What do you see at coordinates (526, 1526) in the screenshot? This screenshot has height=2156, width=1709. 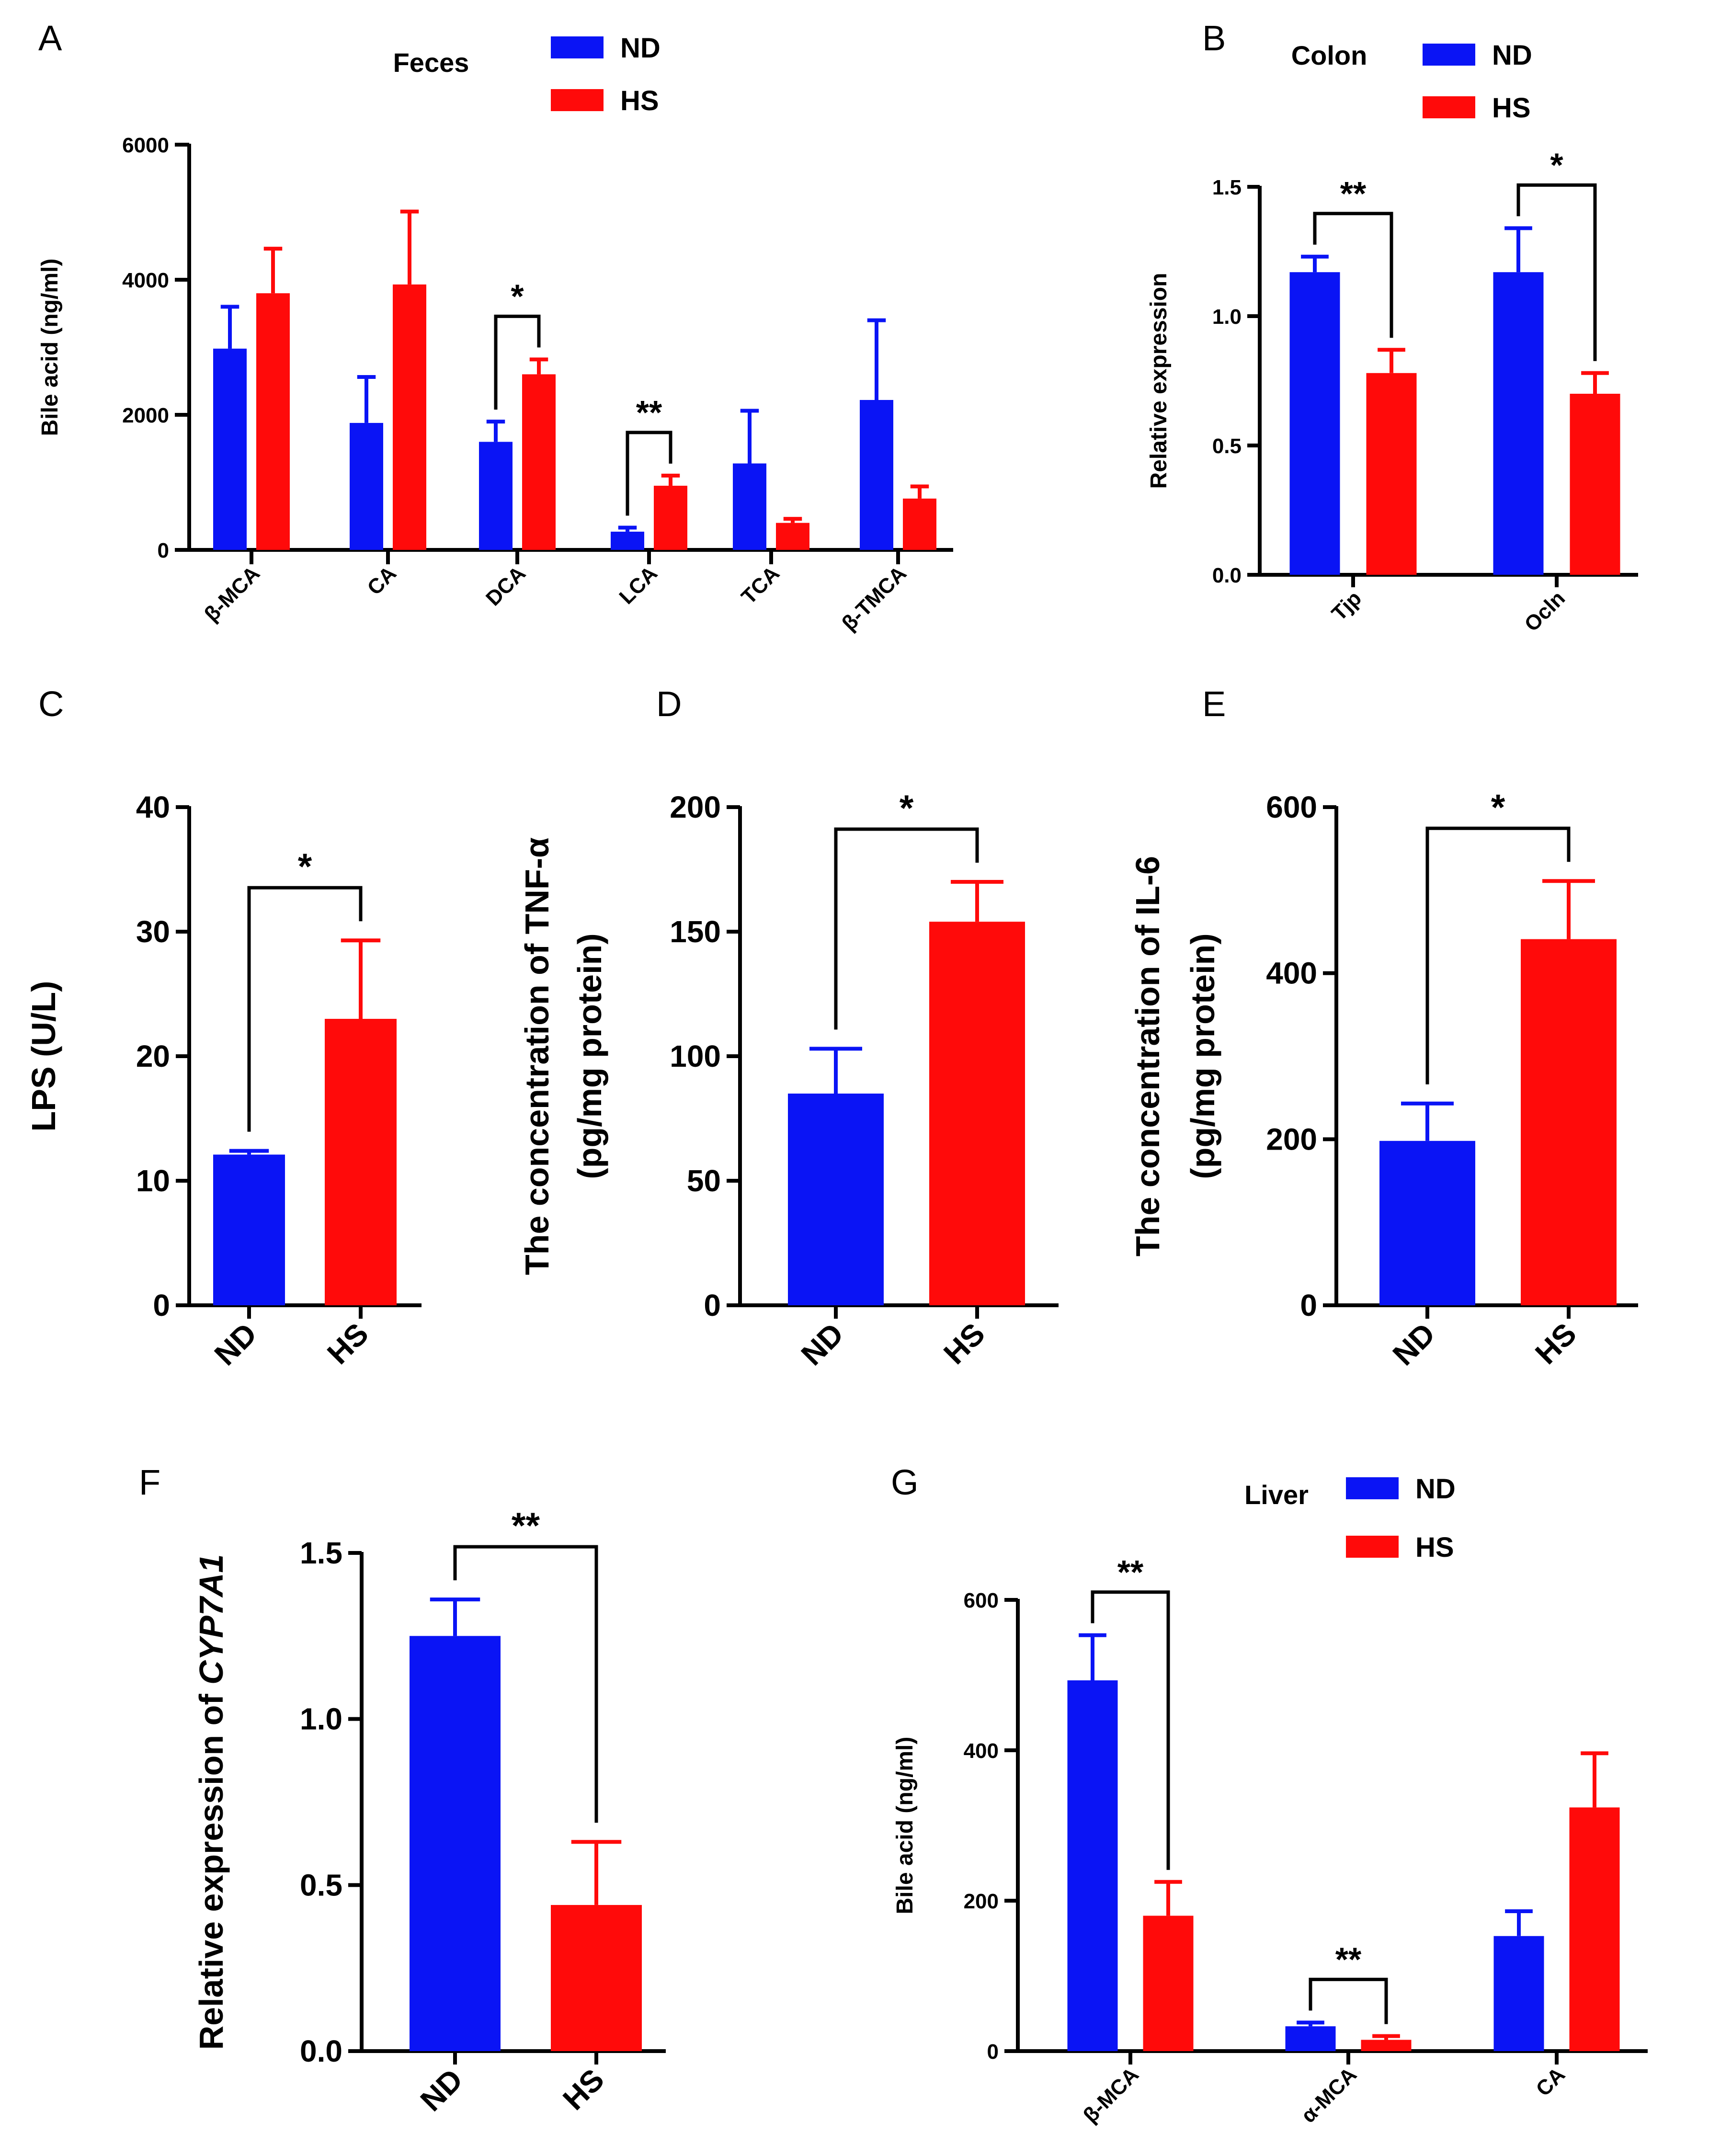 I see `panel-f-significance-label: **` at bounding box center [526, 1526].